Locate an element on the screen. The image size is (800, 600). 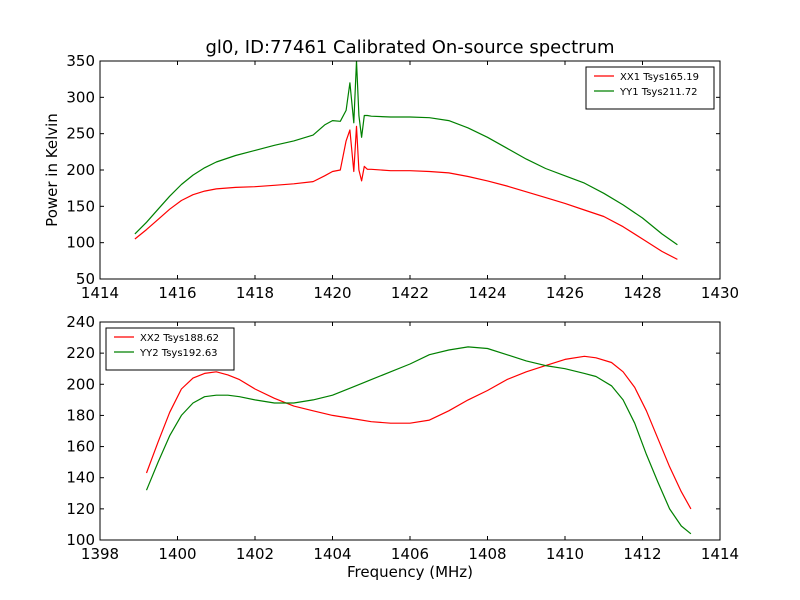
y-tick-label: 250 is located at coordinates (80, 134).